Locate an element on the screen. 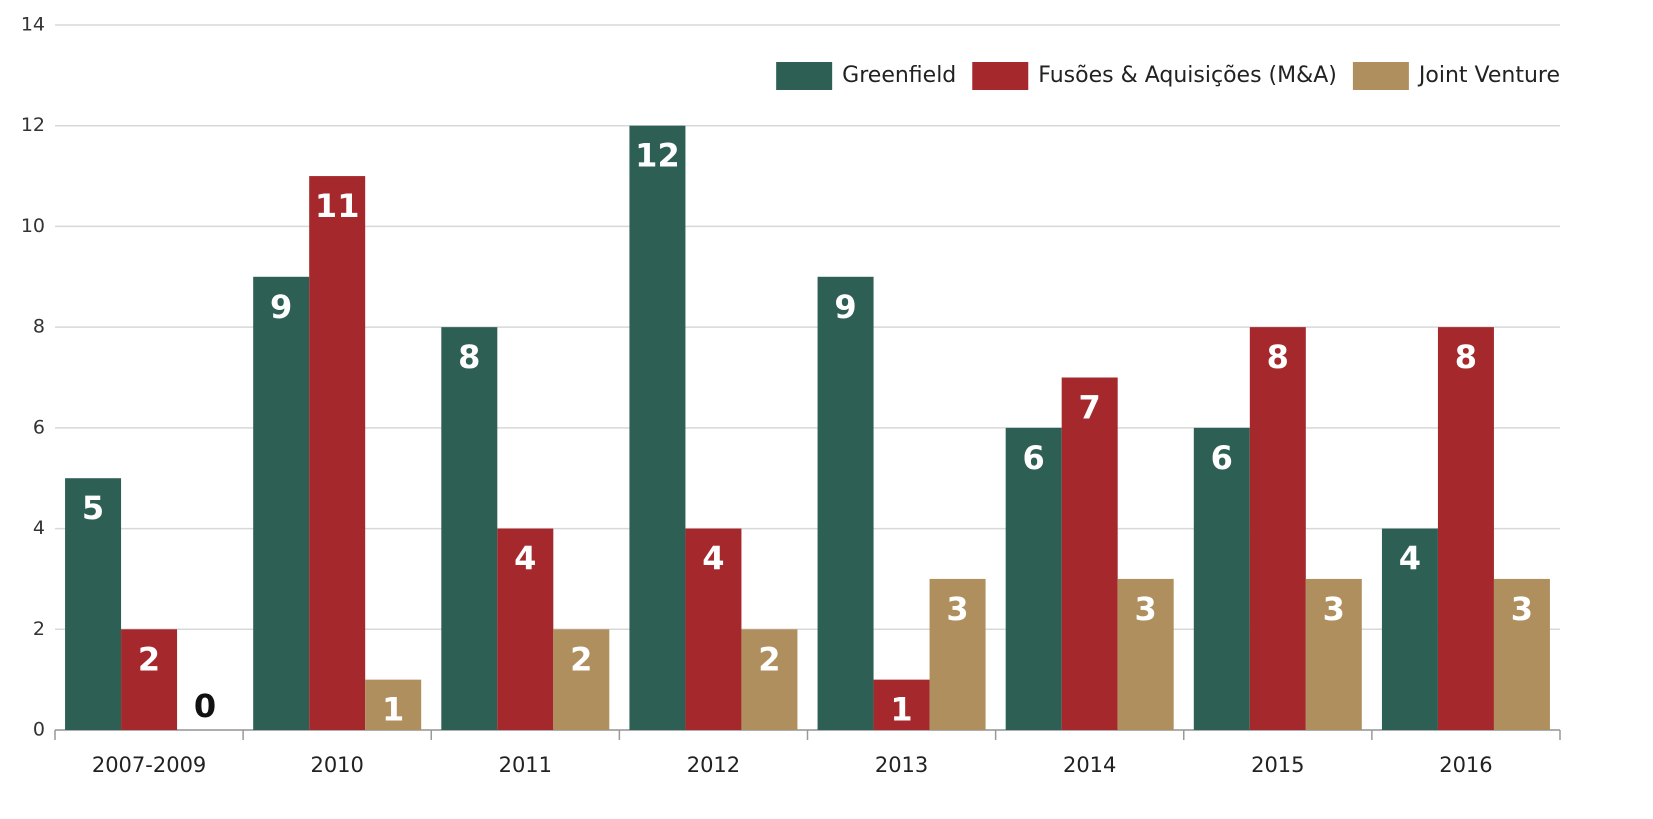  y-tick-label: 14 is located at coordinates (33, 25).